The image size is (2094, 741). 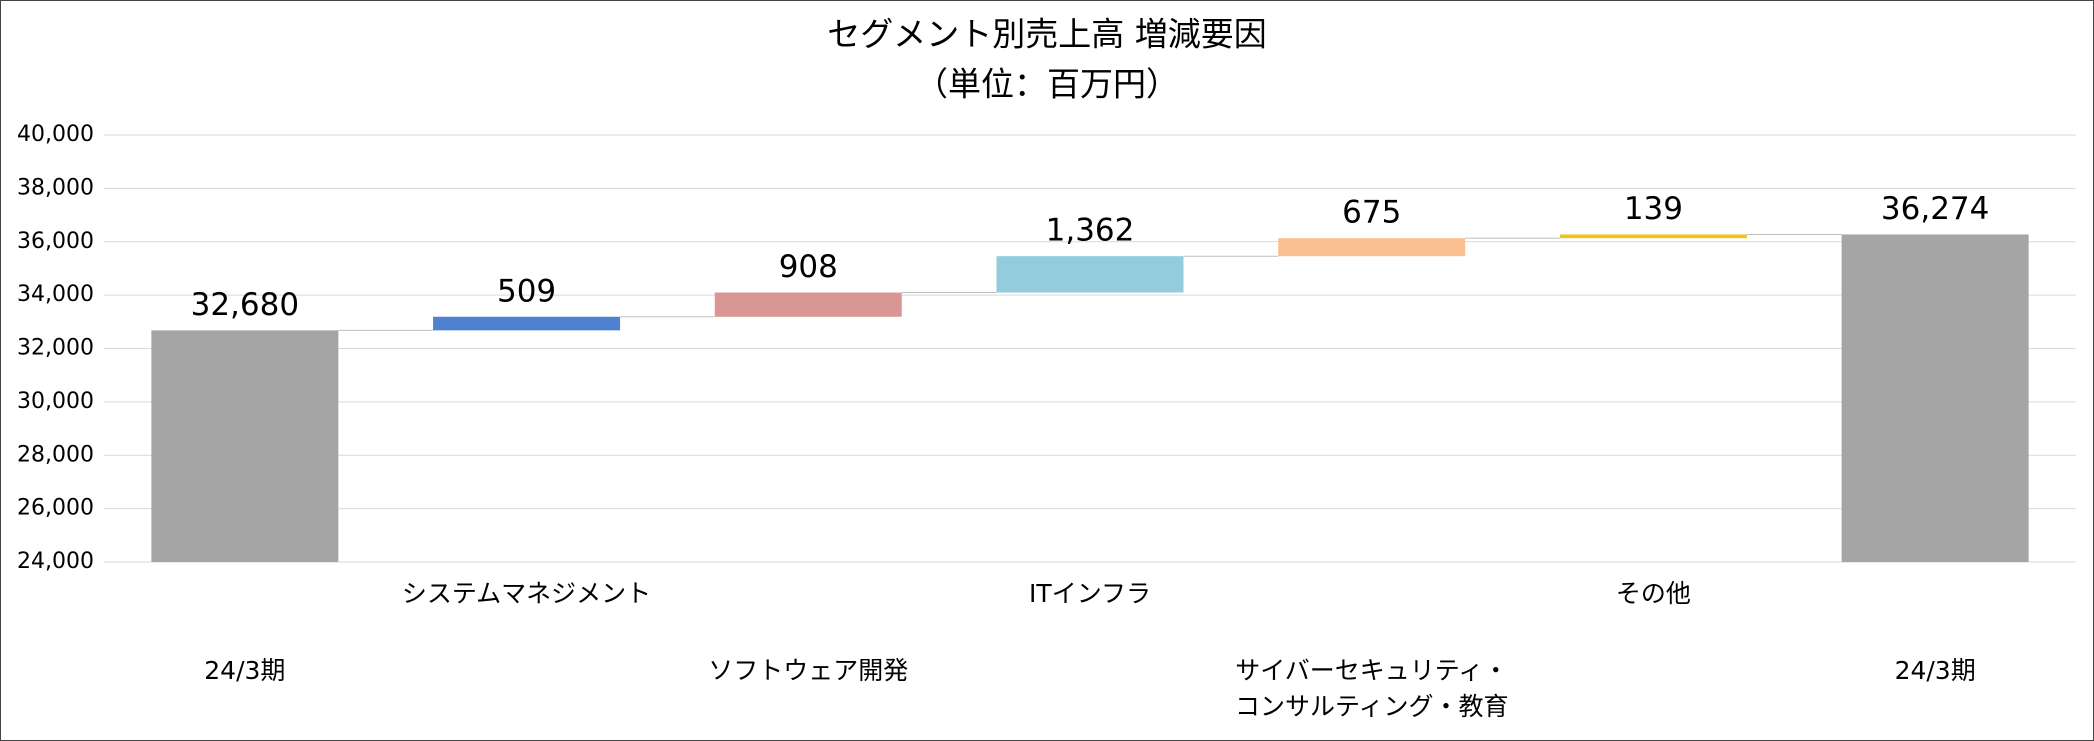 I want to click on y-tick-label: 24,000, so click(x=55, y=561).